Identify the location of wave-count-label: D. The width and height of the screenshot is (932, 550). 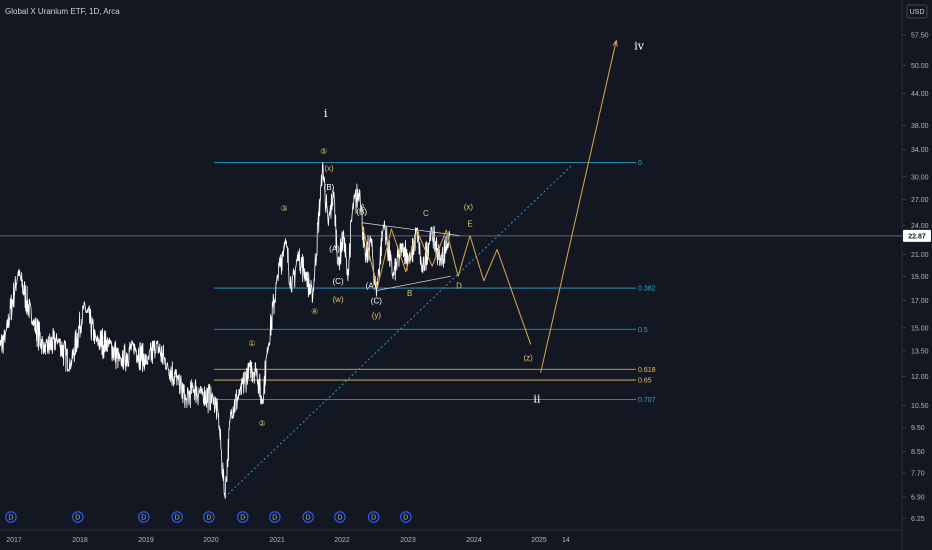
(459, 286).